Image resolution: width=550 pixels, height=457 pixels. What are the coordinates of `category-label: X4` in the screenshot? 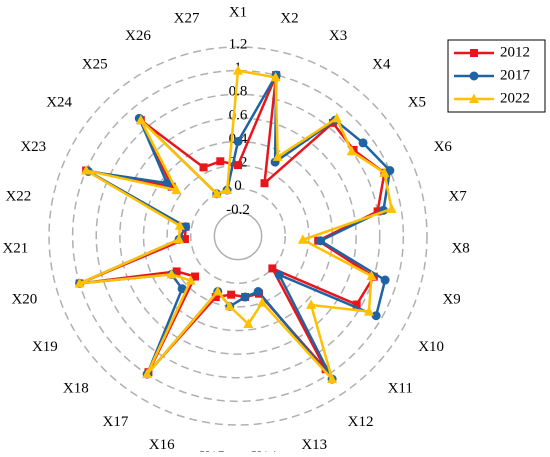 It's located at (381, 65).